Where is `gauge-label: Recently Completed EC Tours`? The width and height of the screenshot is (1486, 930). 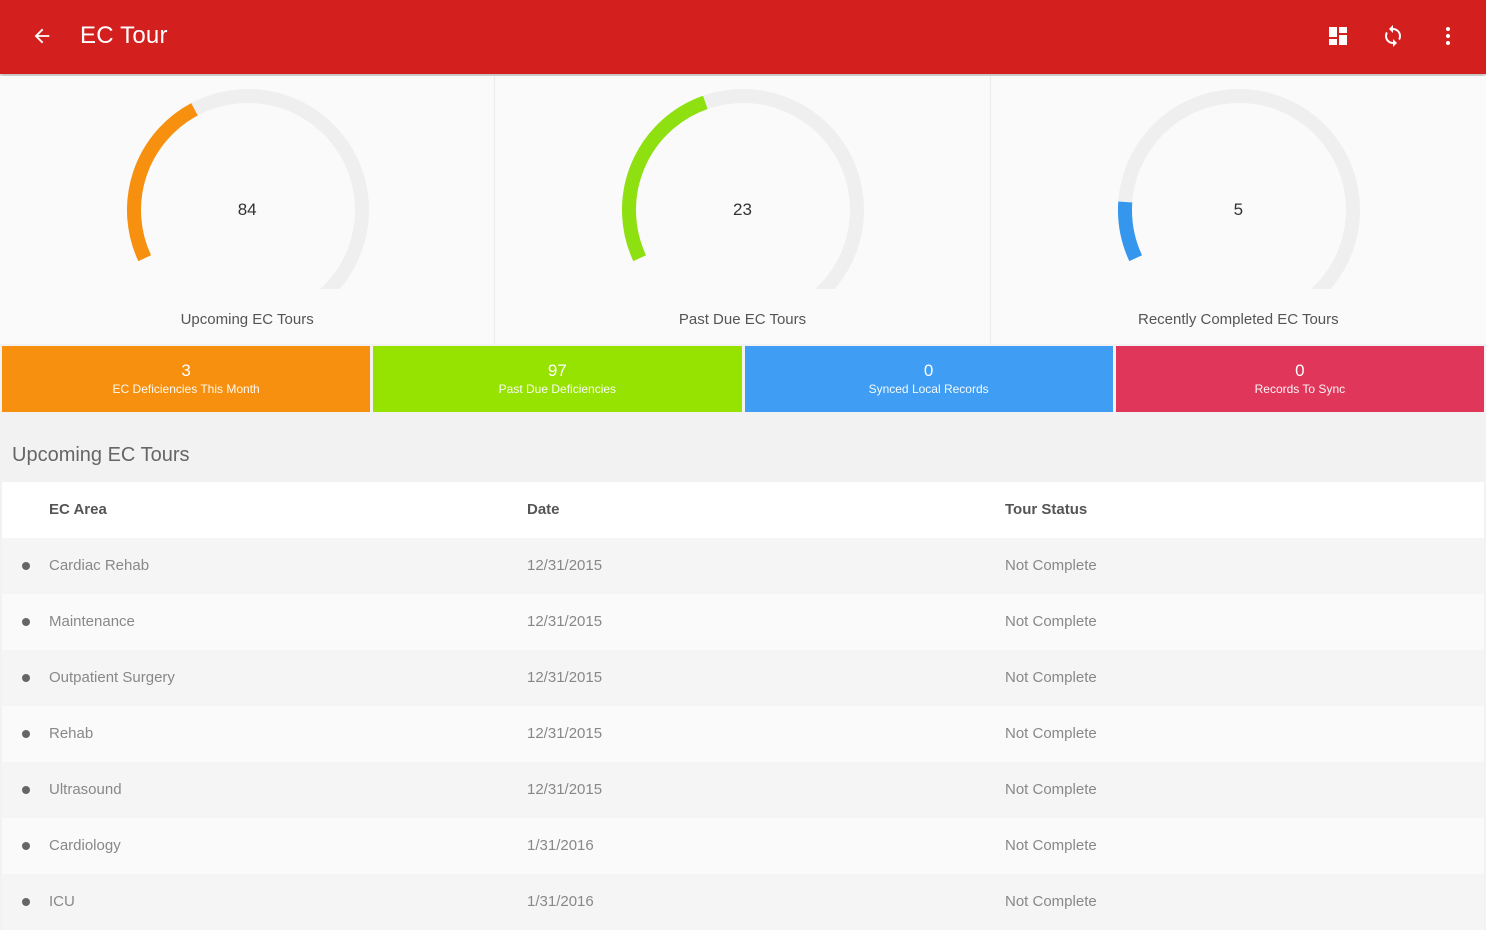
gauge-label: Recently Completed EC Tours is located at coordinates (1238, 319).